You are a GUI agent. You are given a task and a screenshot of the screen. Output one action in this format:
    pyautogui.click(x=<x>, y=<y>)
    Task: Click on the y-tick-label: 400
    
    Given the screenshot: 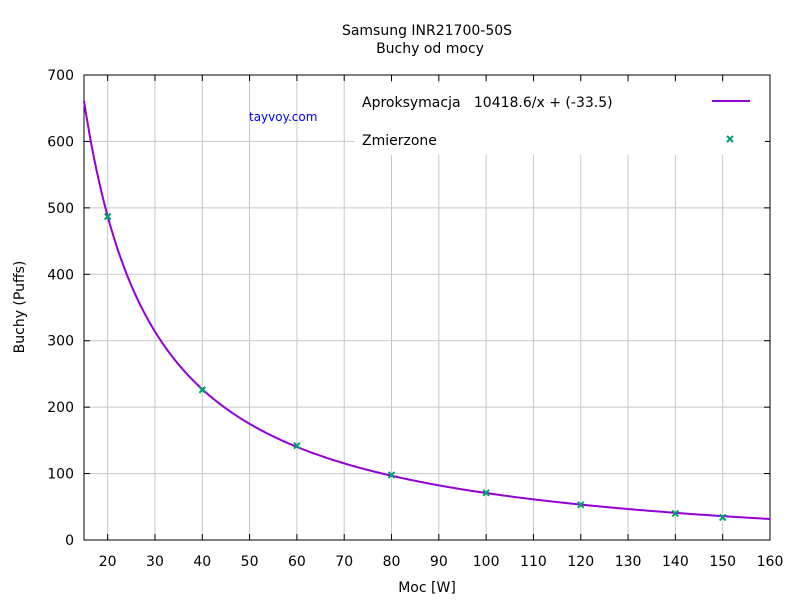 What is the action you would take?
    pyautogui.click(x=60, y=275)
    